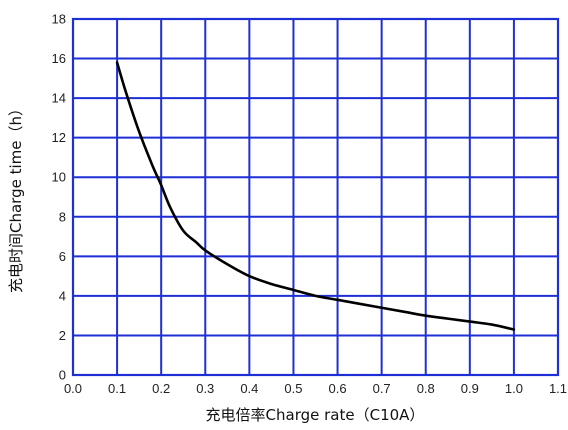  What do you see at coordinates (62, 375) in the screenshot?
I see `y-tick-label: 0` at bounding box center [62, 375].